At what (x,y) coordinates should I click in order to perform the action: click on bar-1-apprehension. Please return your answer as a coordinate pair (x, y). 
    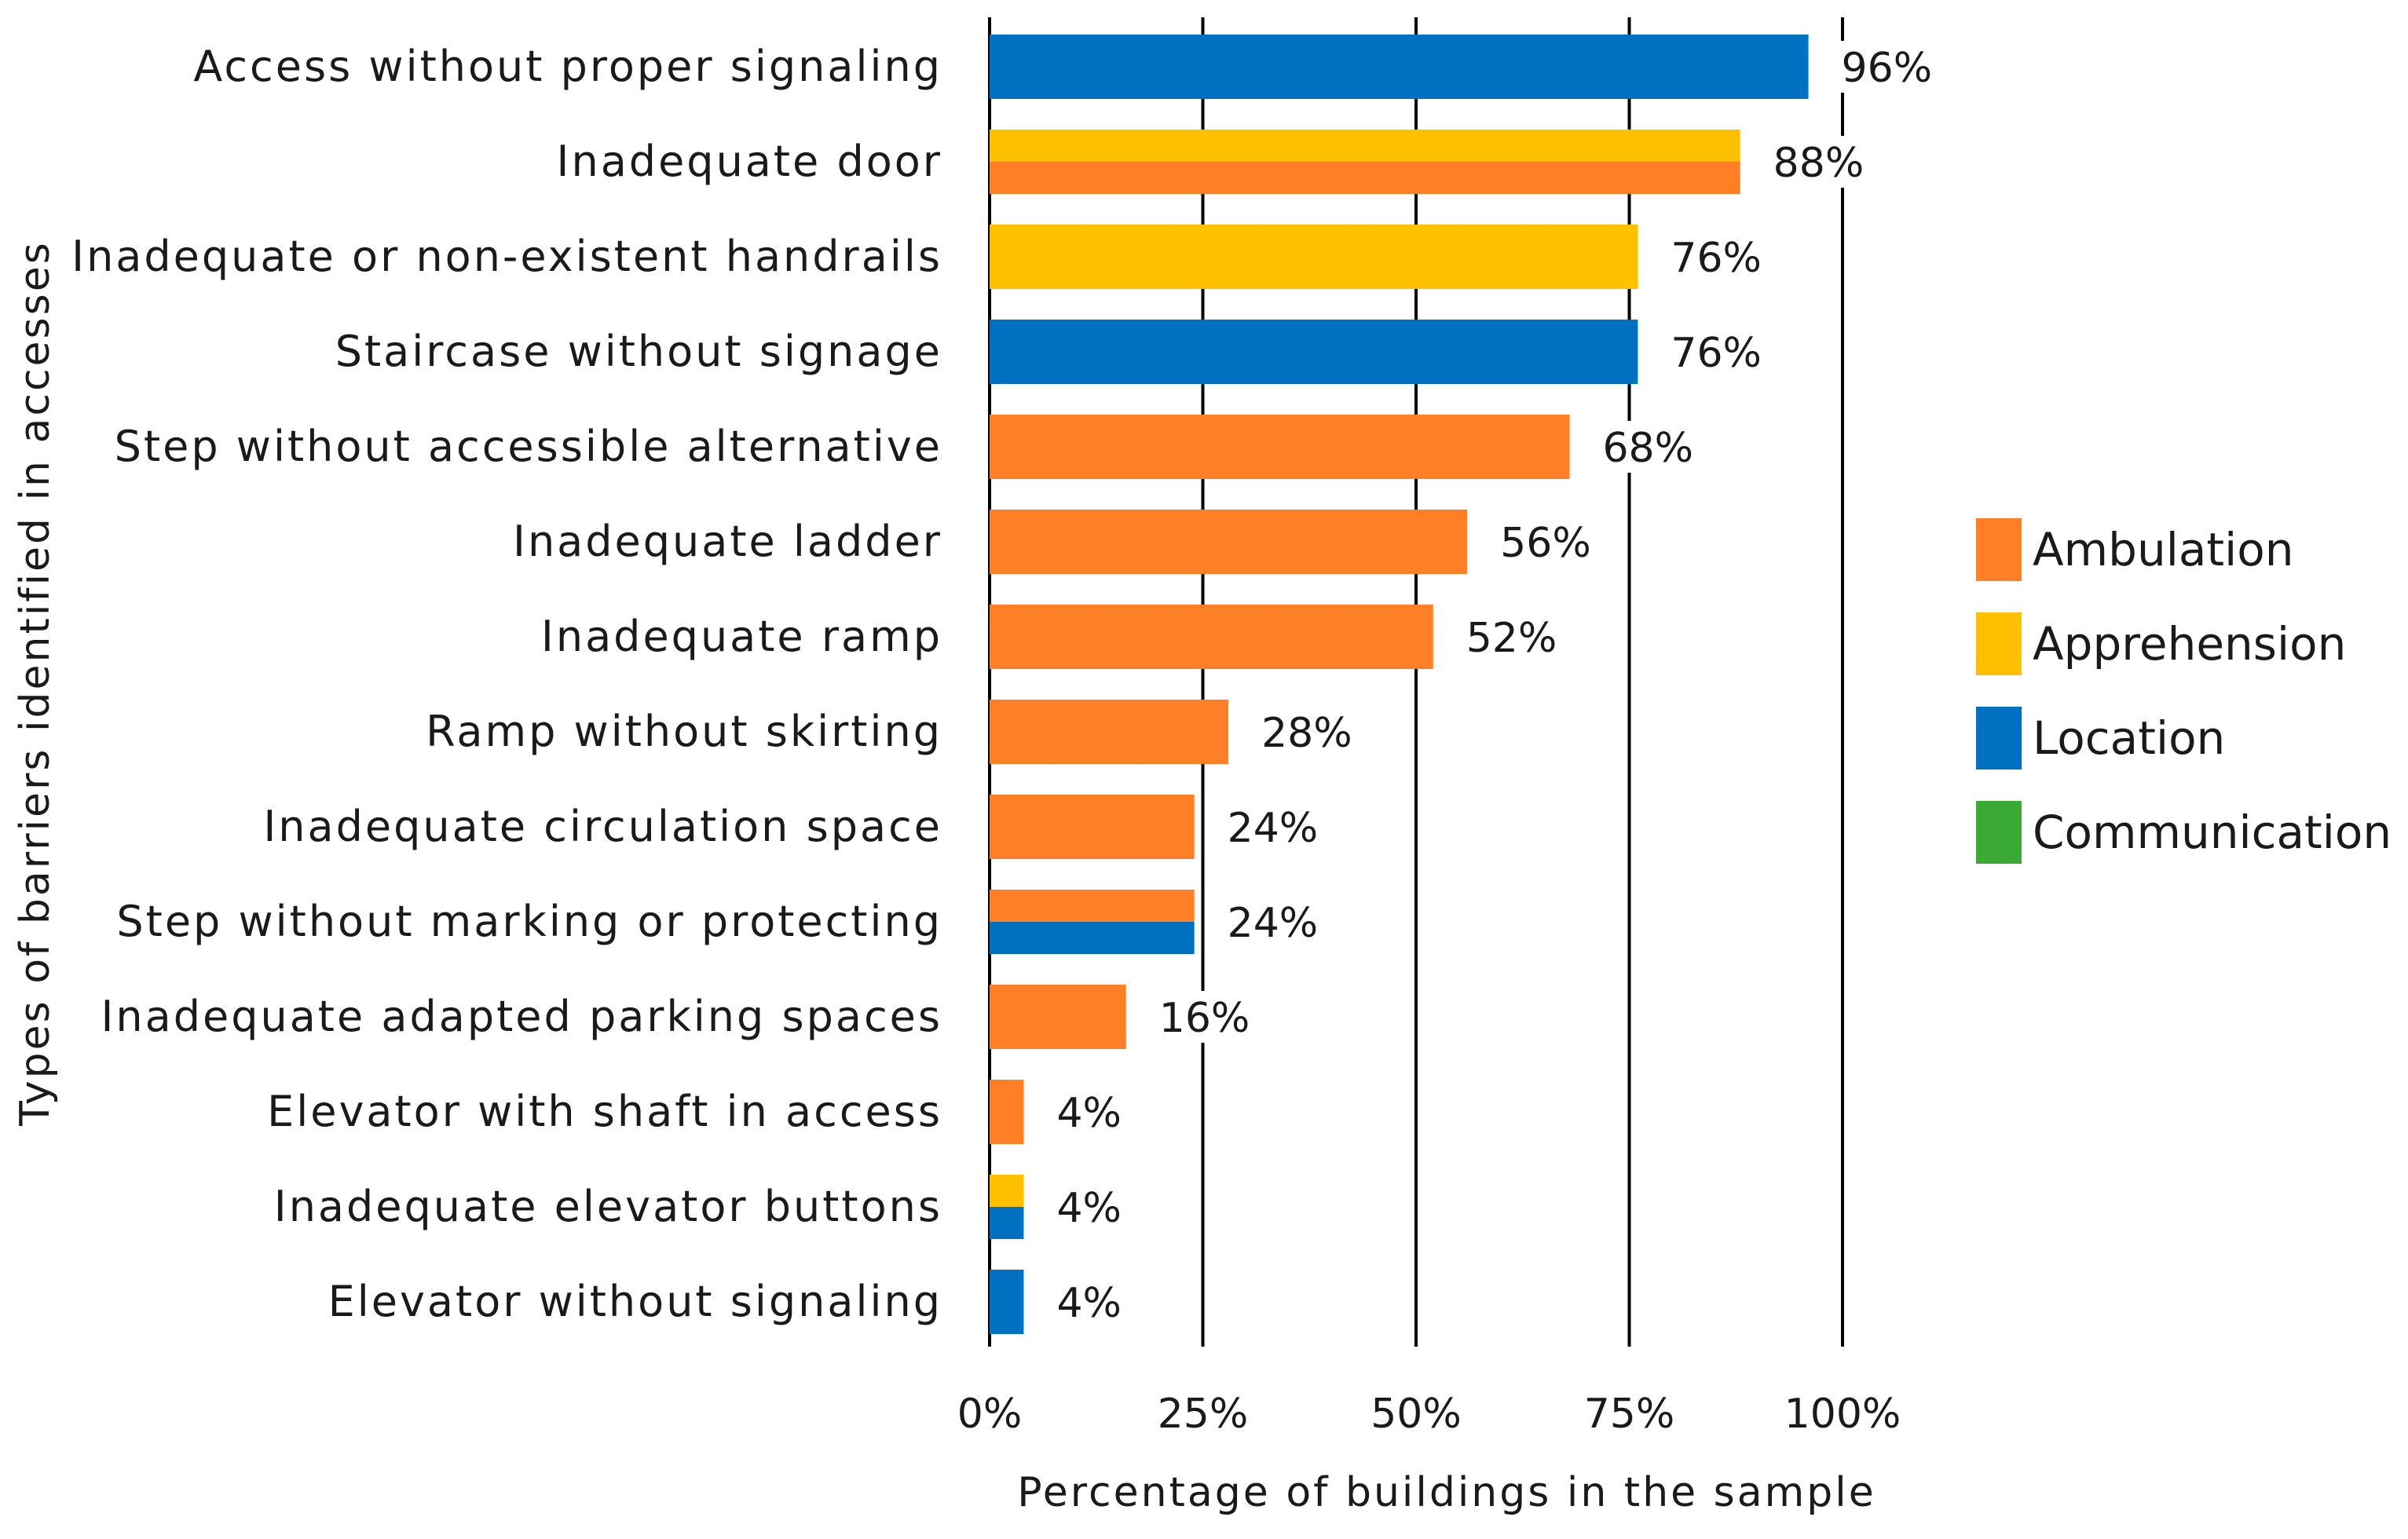
    Looking at the image, I should click on (1365, 146).